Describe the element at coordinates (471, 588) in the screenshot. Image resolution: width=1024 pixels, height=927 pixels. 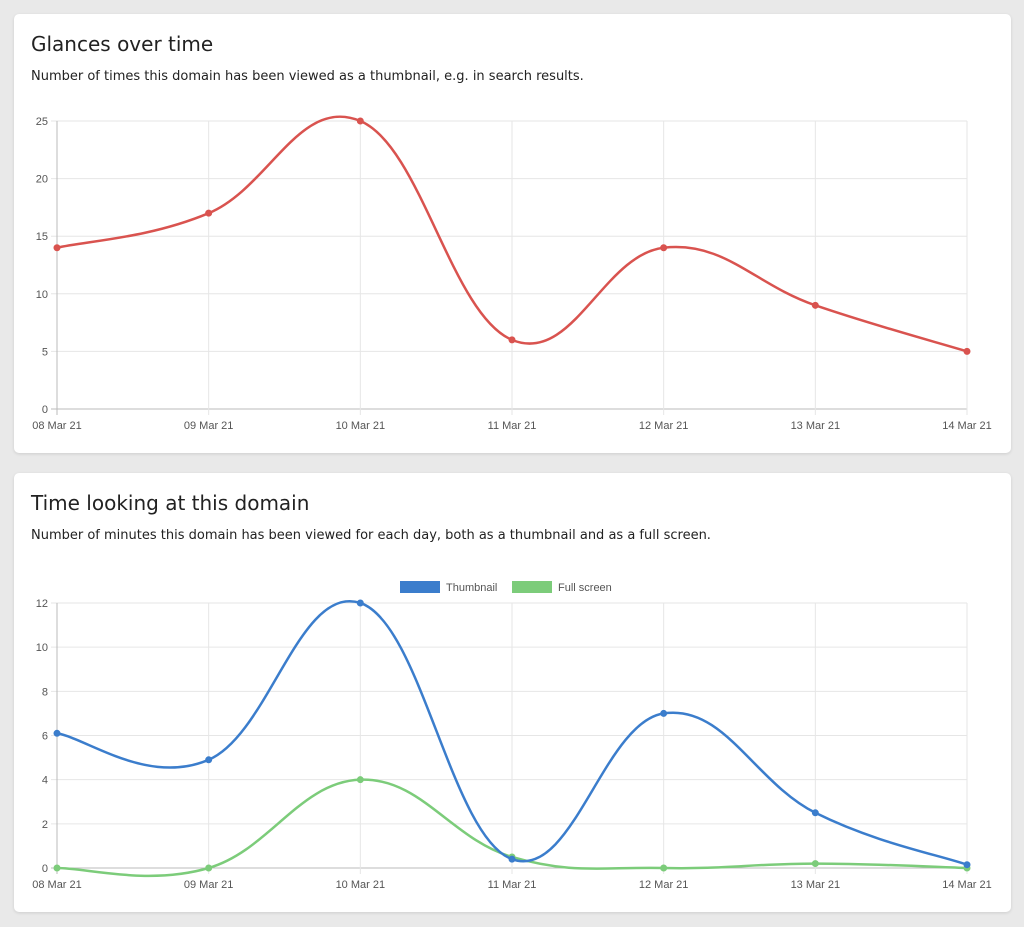
I see `legend-label: Thumbnail` at that location.